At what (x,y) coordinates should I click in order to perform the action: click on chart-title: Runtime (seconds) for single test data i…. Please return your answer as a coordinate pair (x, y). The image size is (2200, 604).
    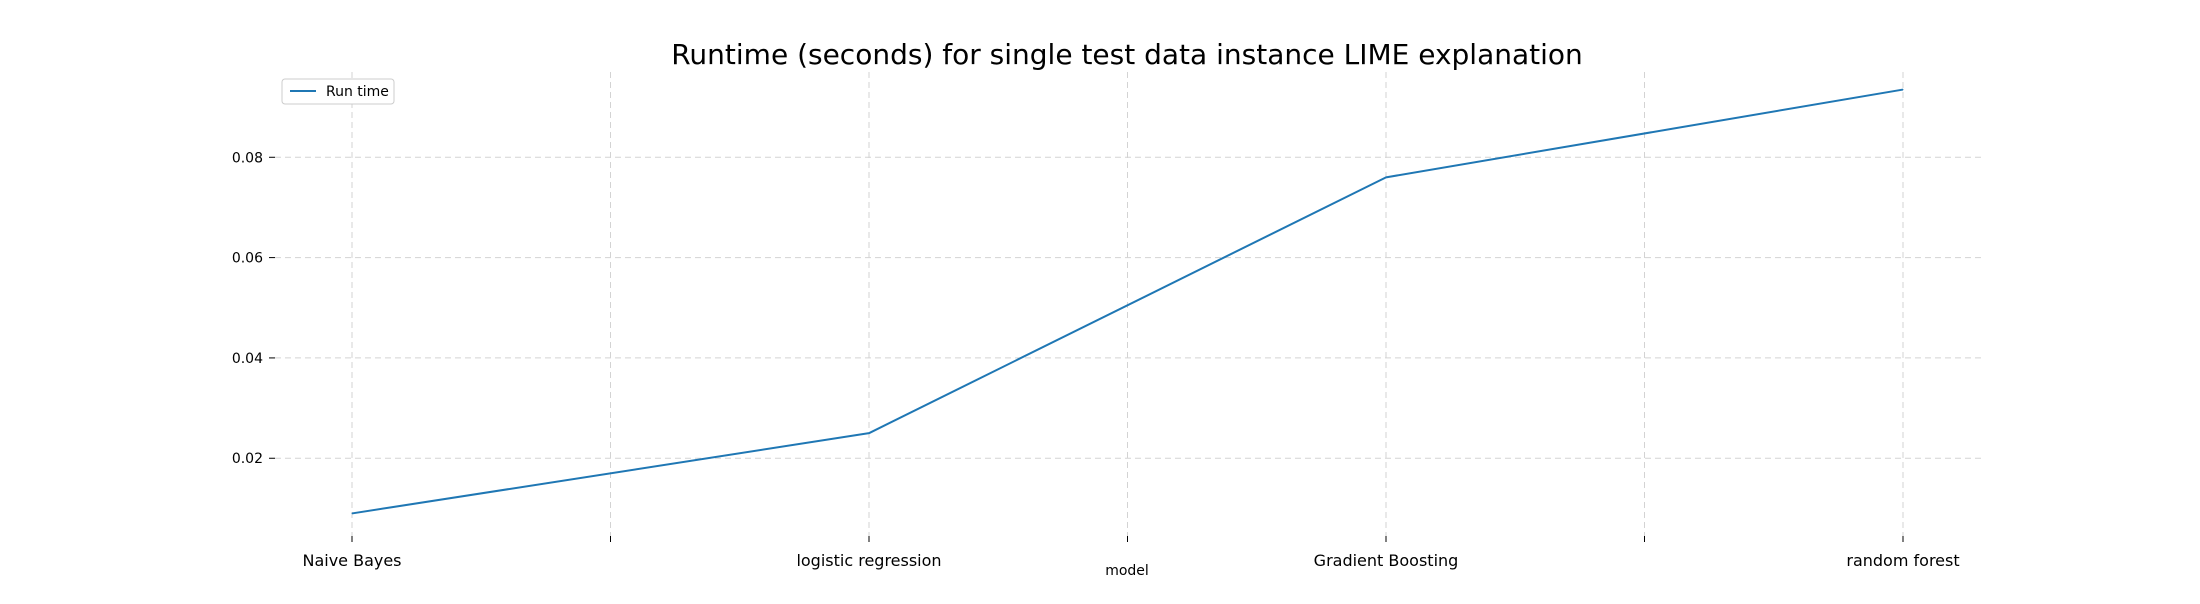
    Looking at the image, I should click on (1127, 54).